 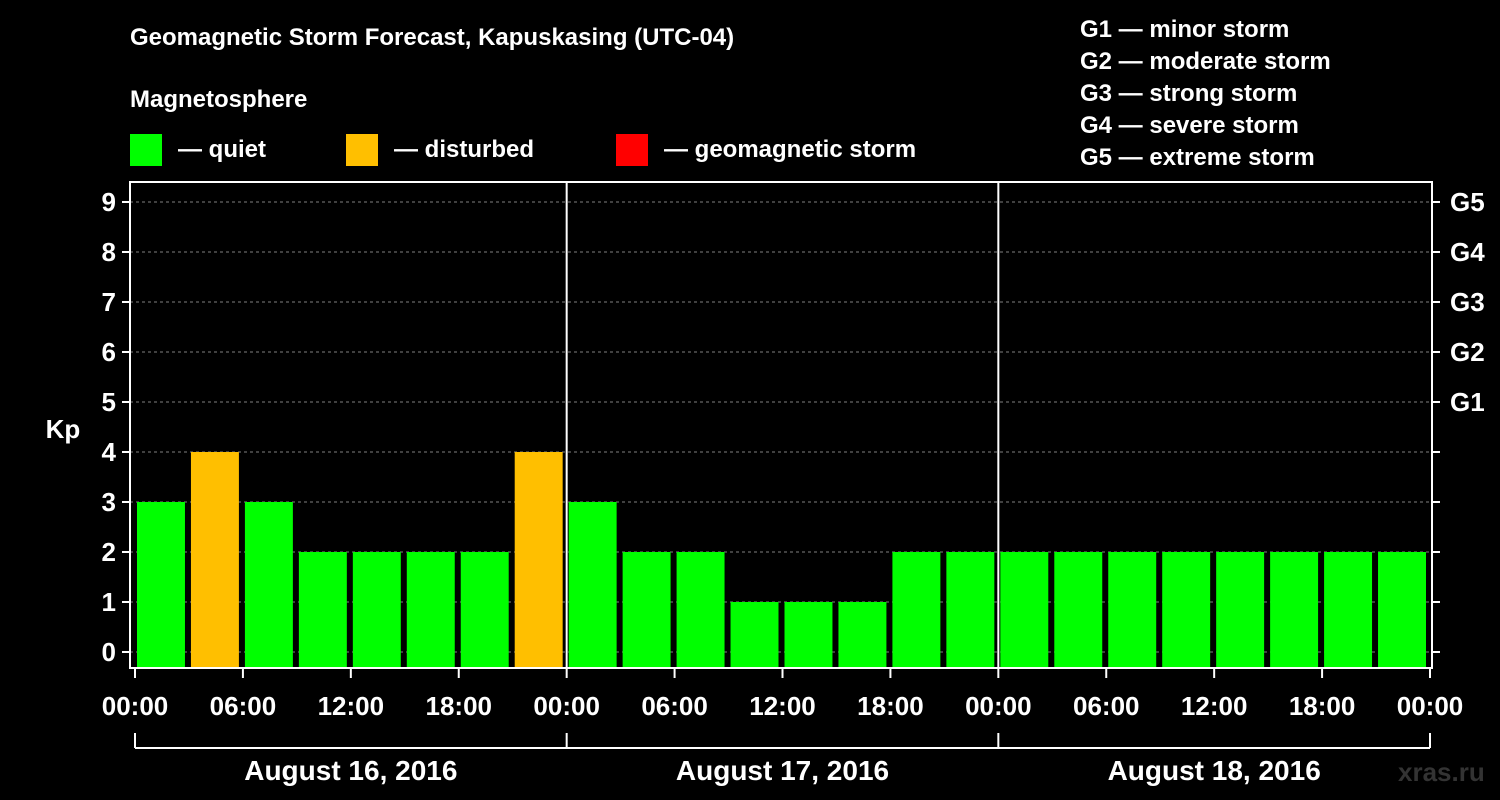 What do you see at coordinates (1467, 402) in the screenshot?
I see `g-level-label: G1` at bounding box center [1467, 402].